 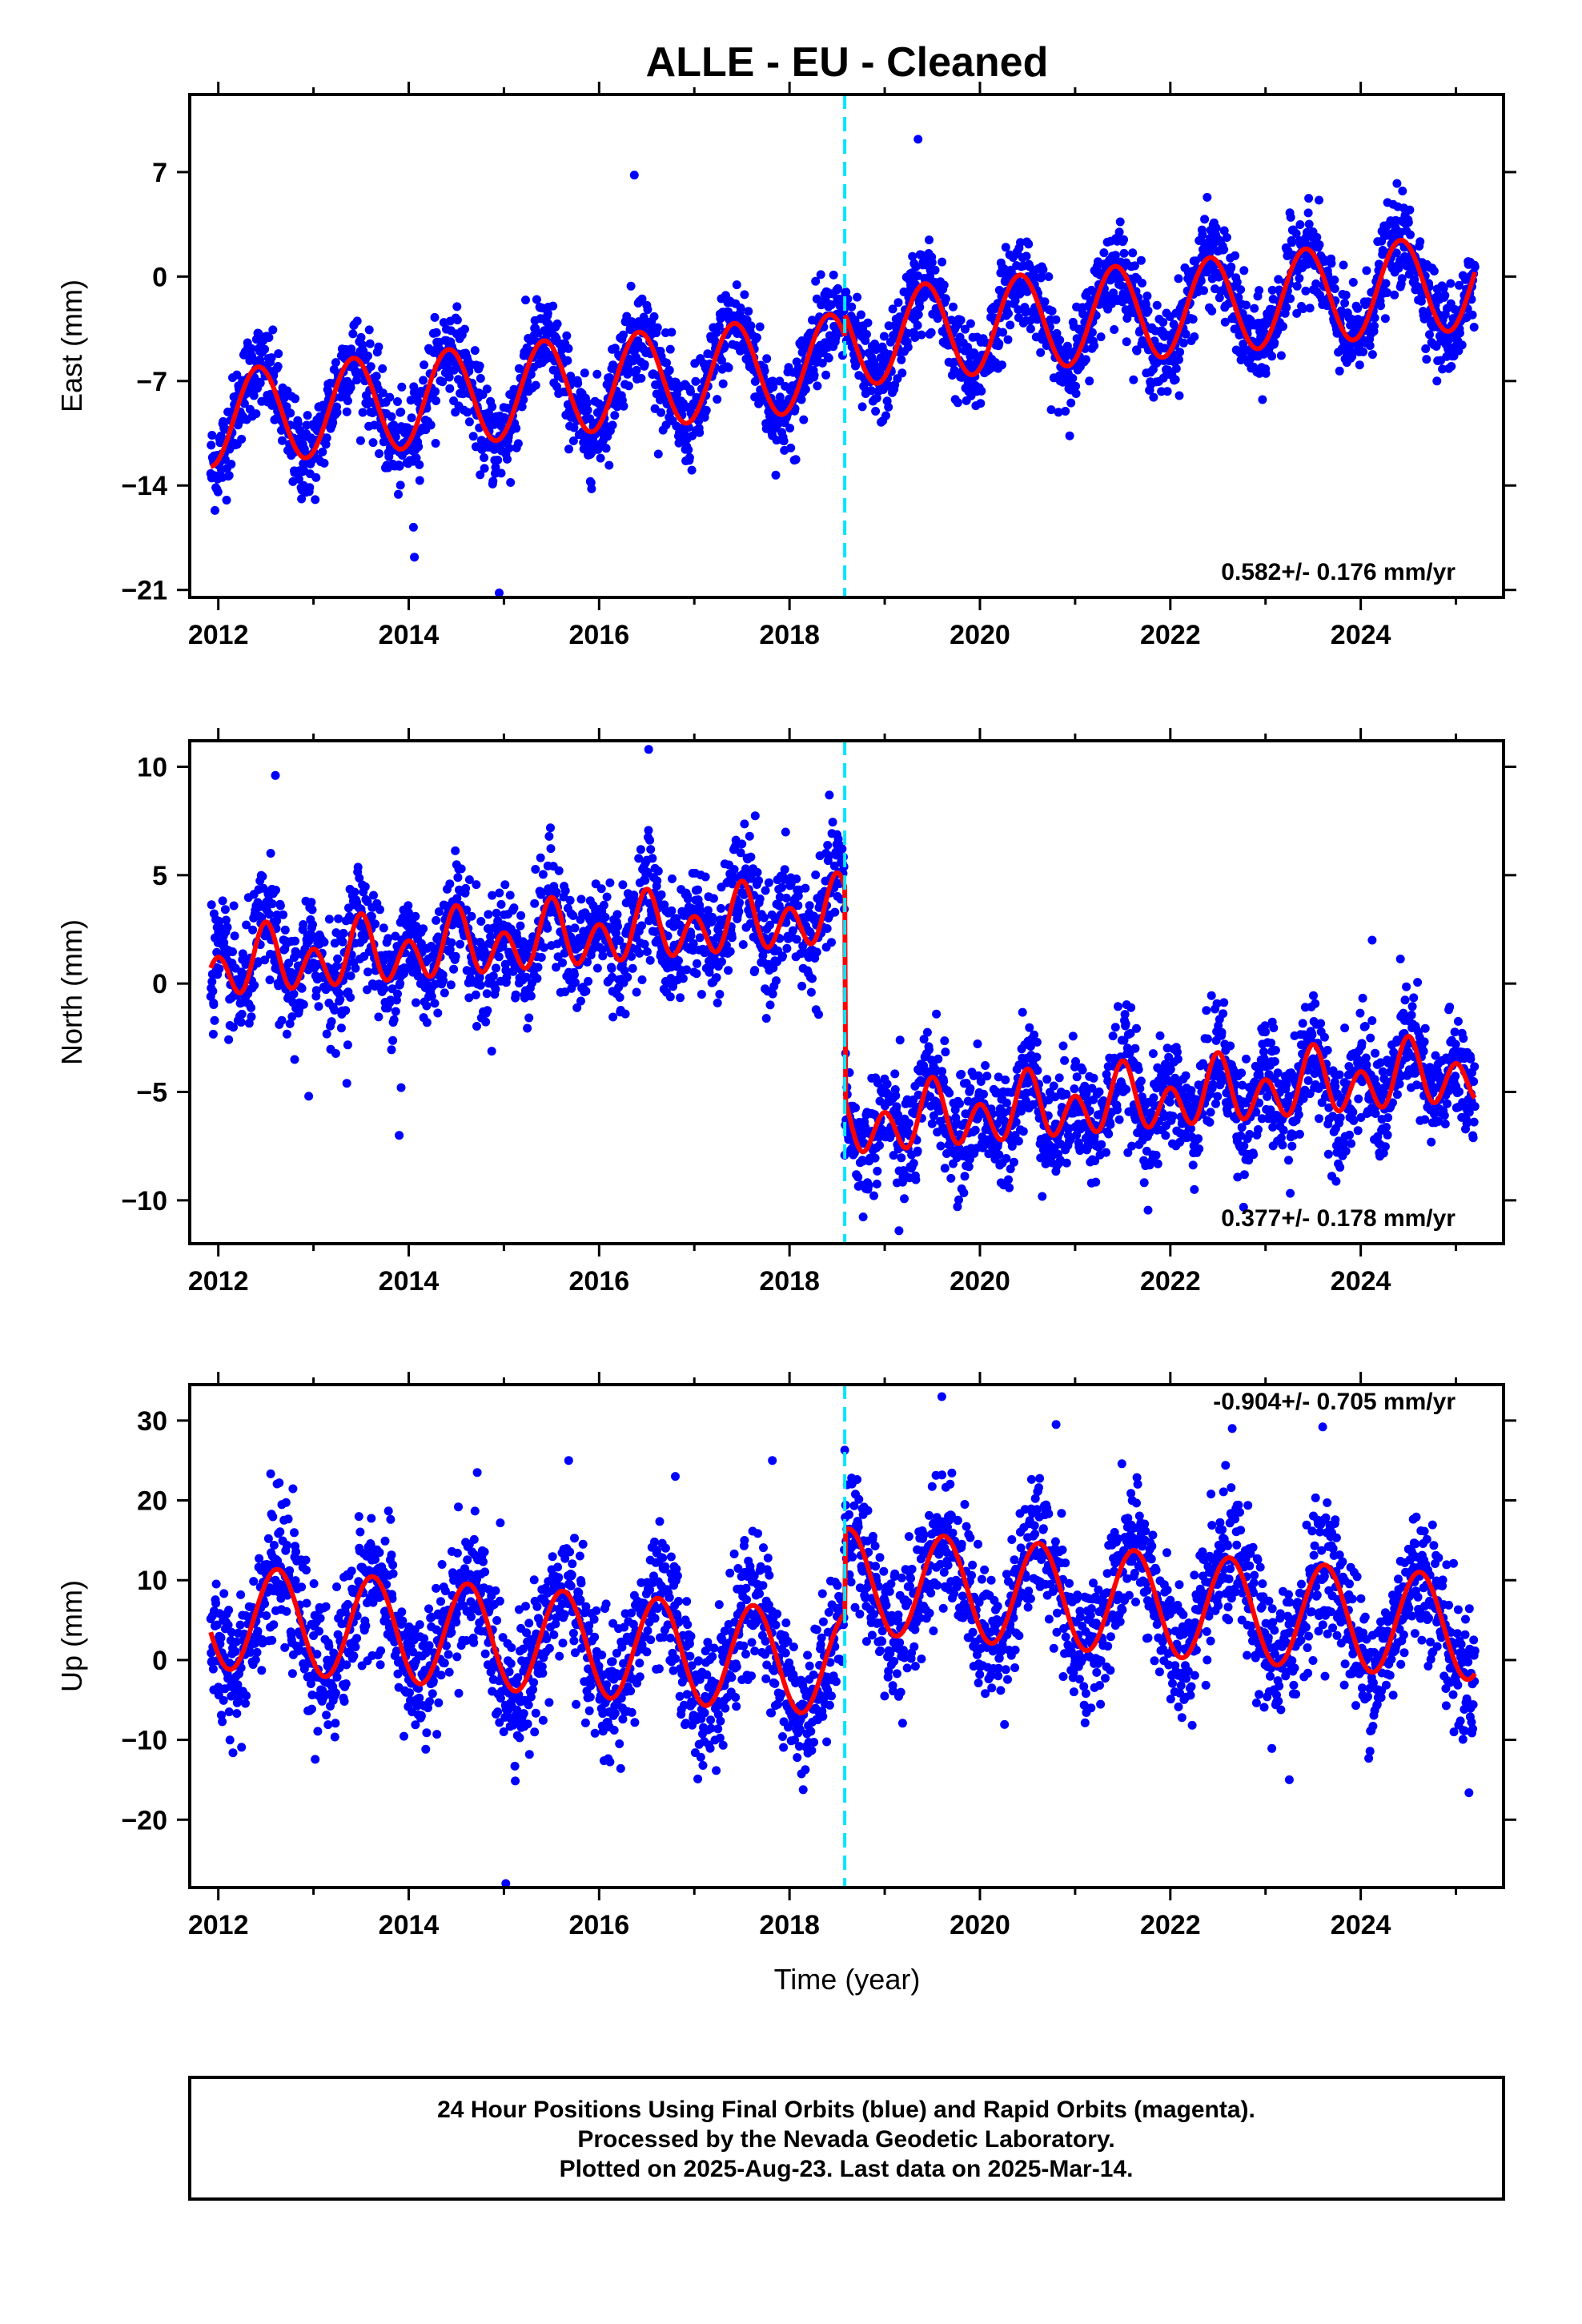 What do you see at coordinates (847, 62) in the screenshot?
I see `chart-title: ALLE - EU - Cleaned` at bounding box center [847, 62].